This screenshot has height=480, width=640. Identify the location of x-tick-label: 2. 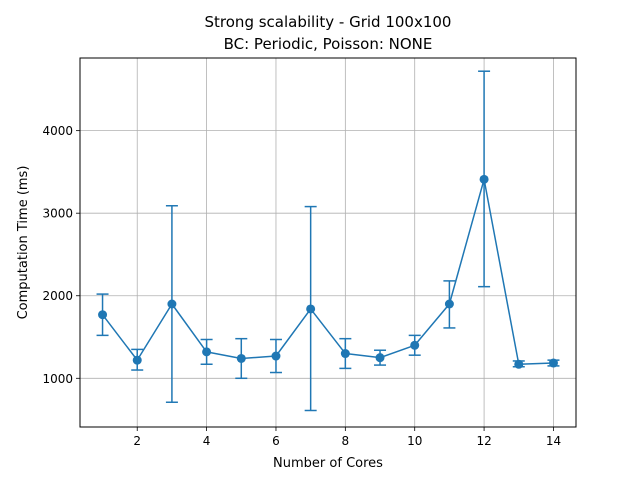
(137, 441).